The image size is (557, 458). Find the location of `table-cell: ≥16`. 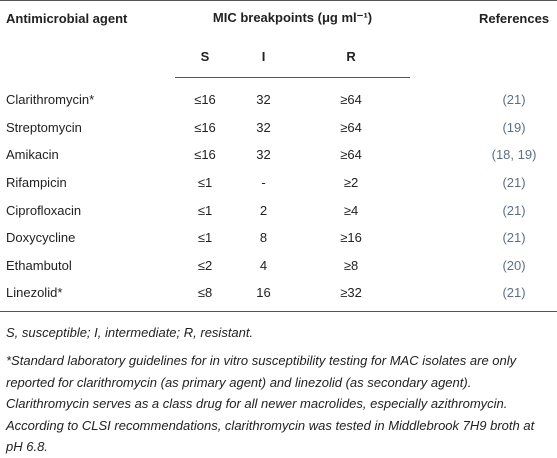

table-cell: ≥16 is located at coordinates (351, 238).